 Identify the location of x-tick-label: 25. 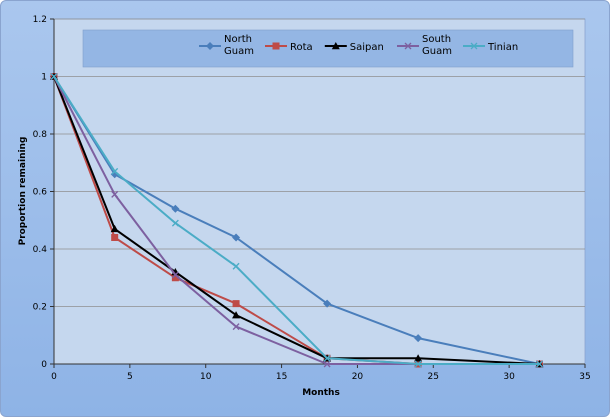
(433, 377).